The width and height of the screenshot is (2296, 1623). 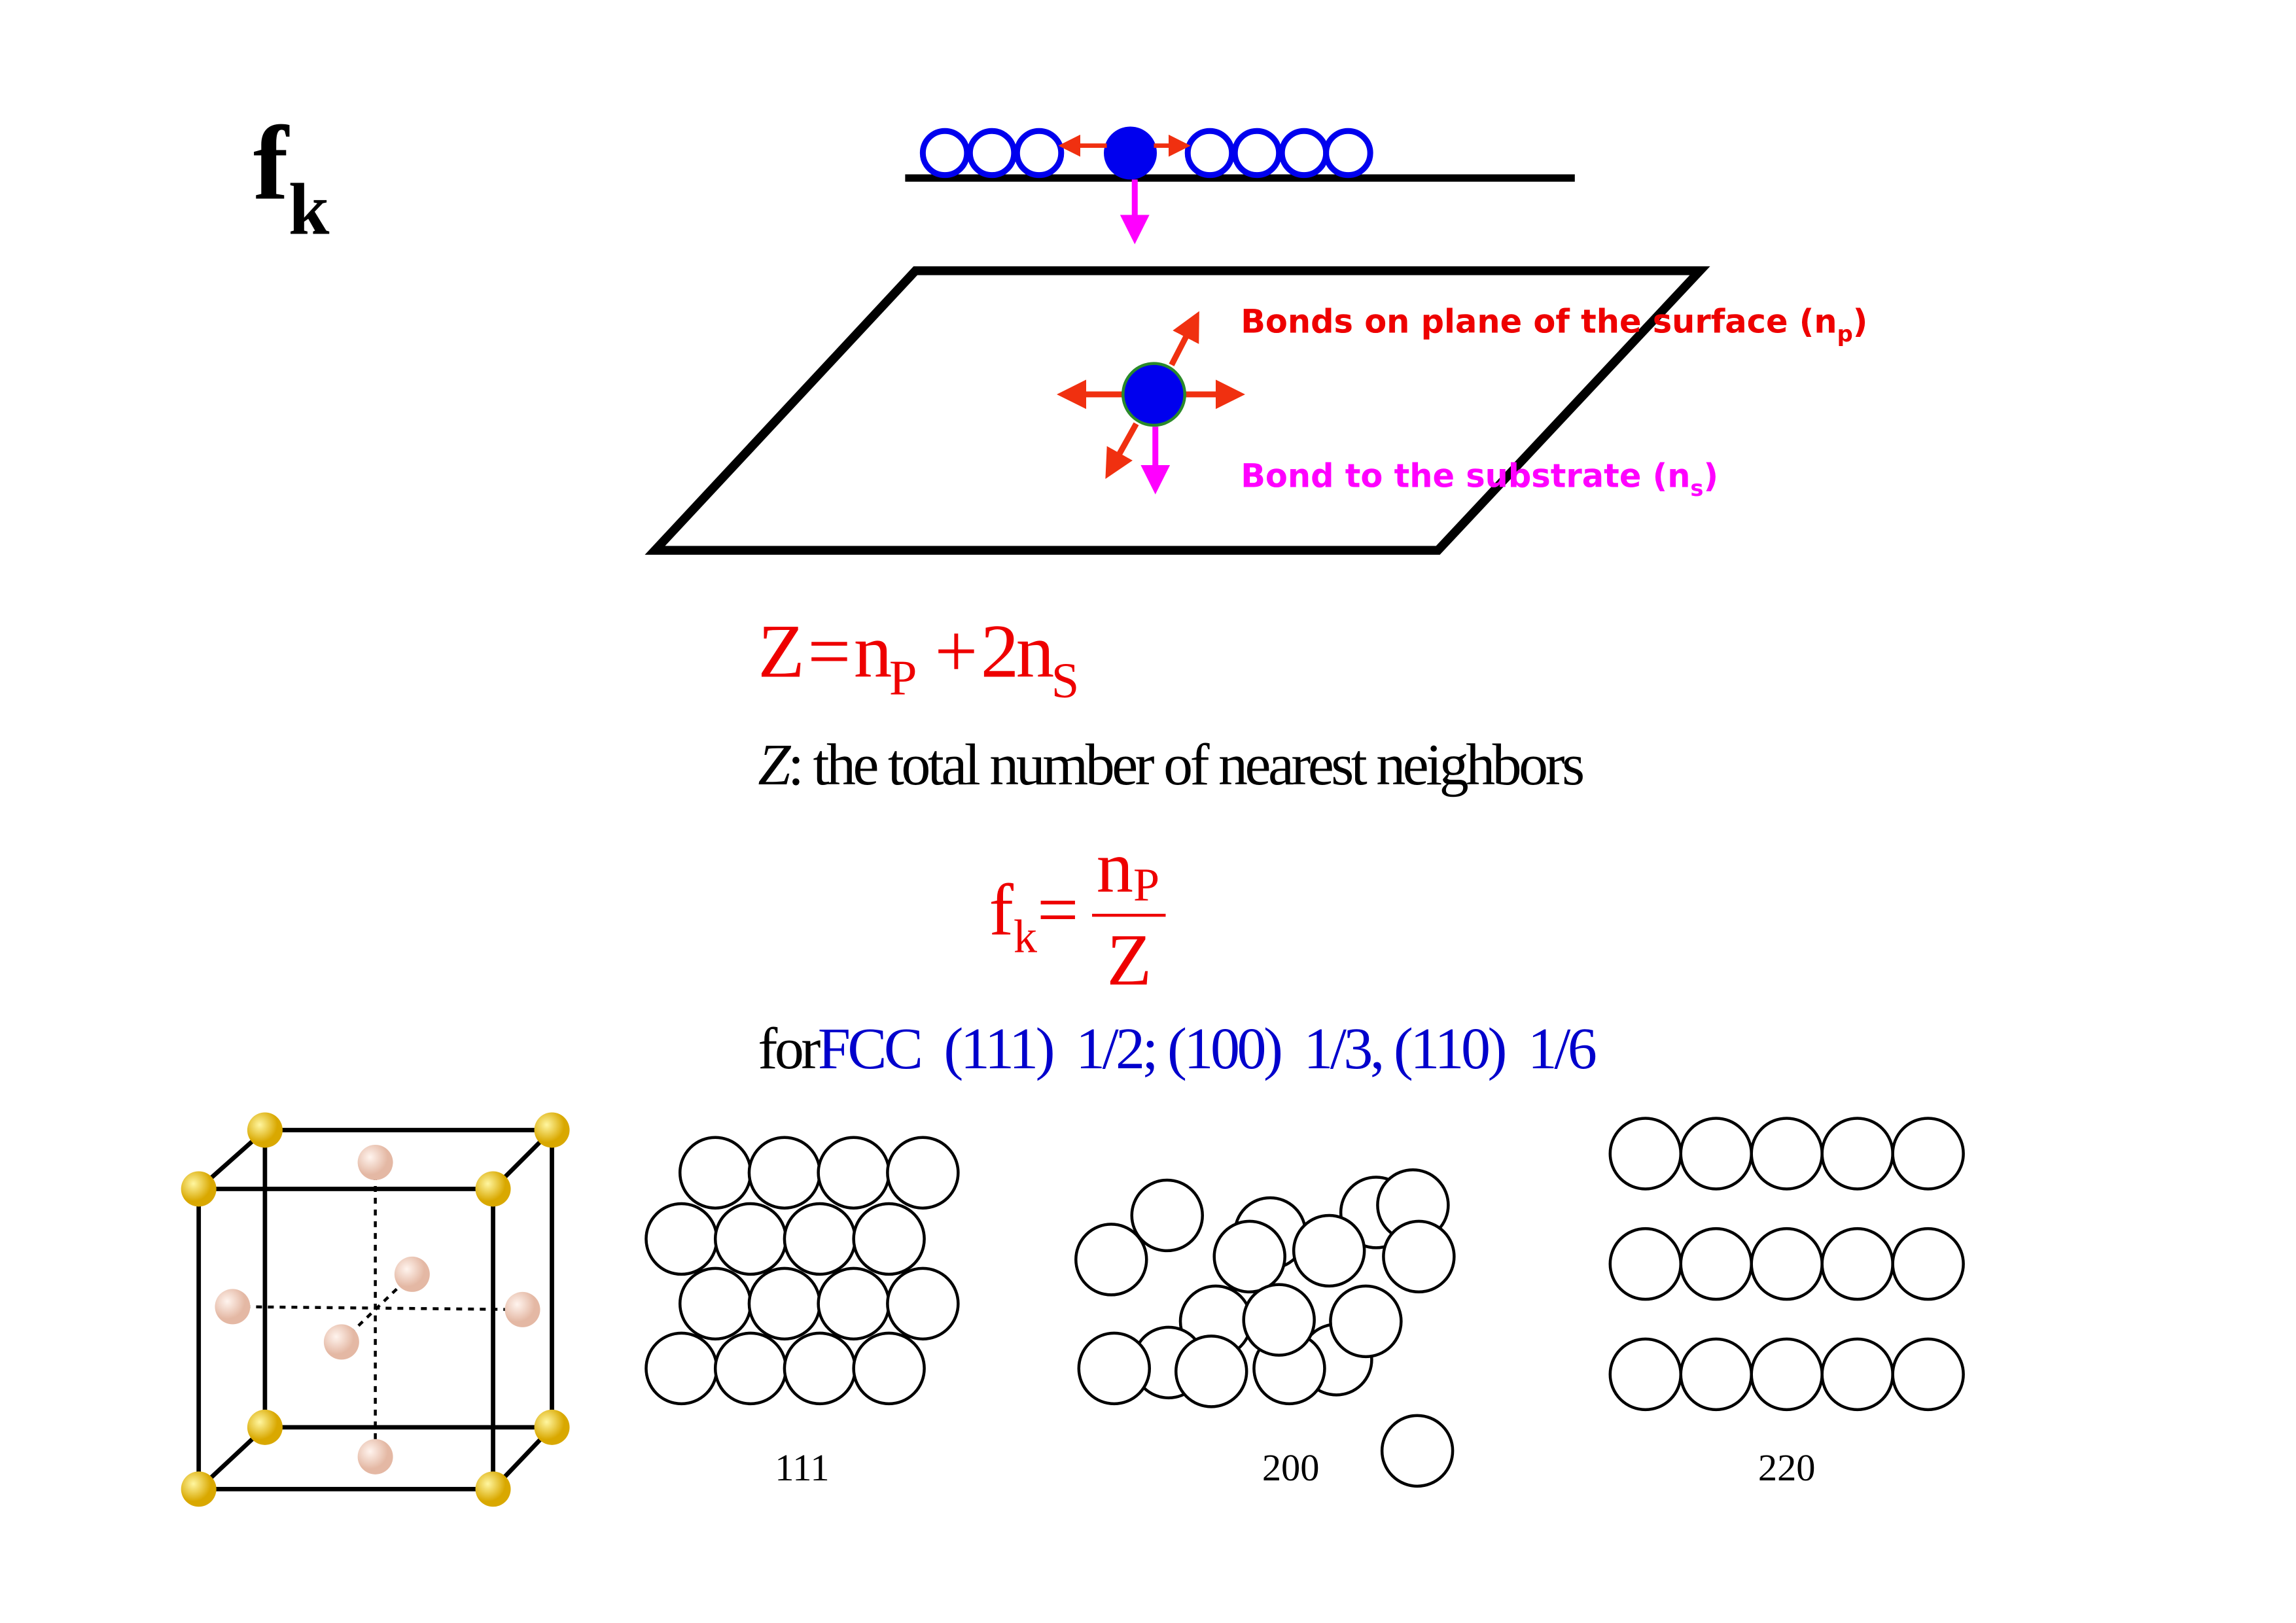 What do you see at coordinates (1696, 489) in the screenshot?
I see `label-sub: s` at bounding box center [1696, 489].